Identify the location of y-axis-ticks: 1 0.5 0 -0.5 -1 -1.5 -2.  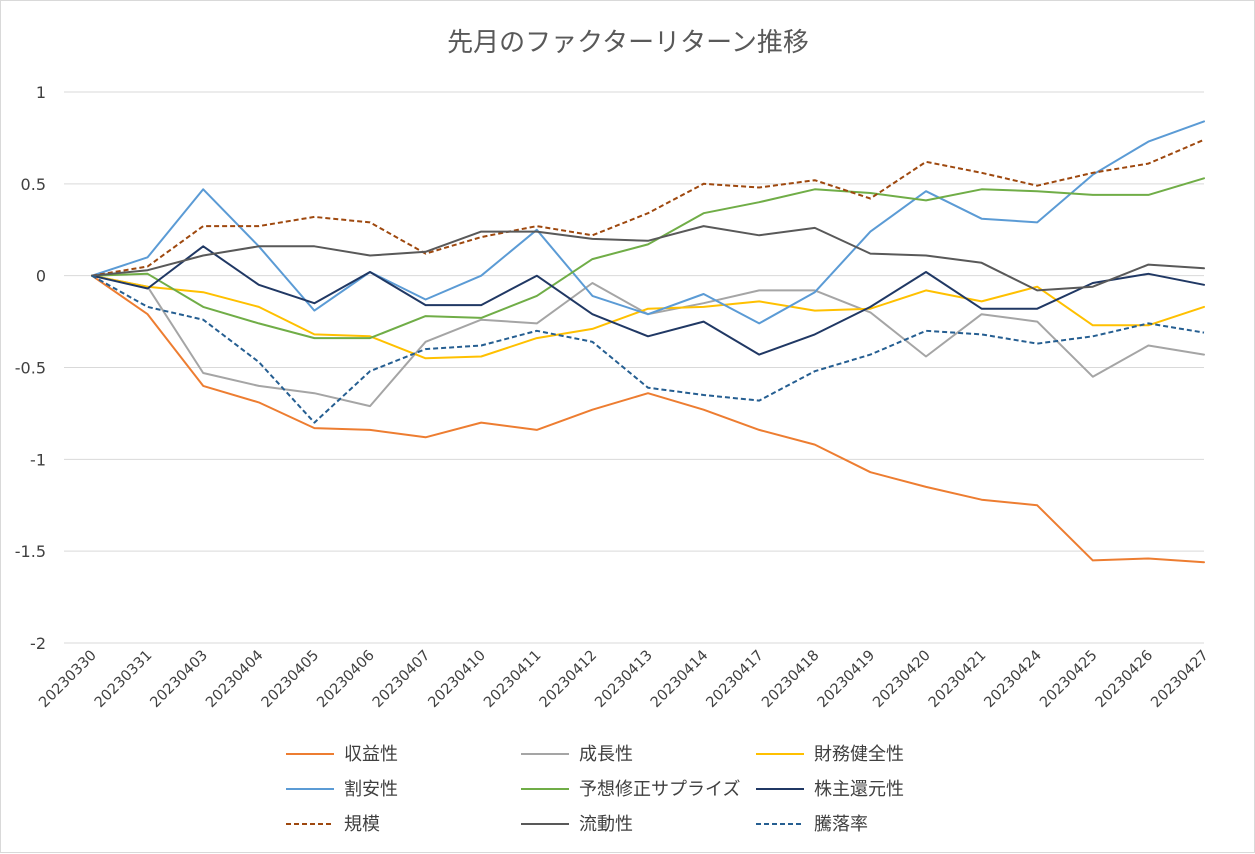
(30, 368).